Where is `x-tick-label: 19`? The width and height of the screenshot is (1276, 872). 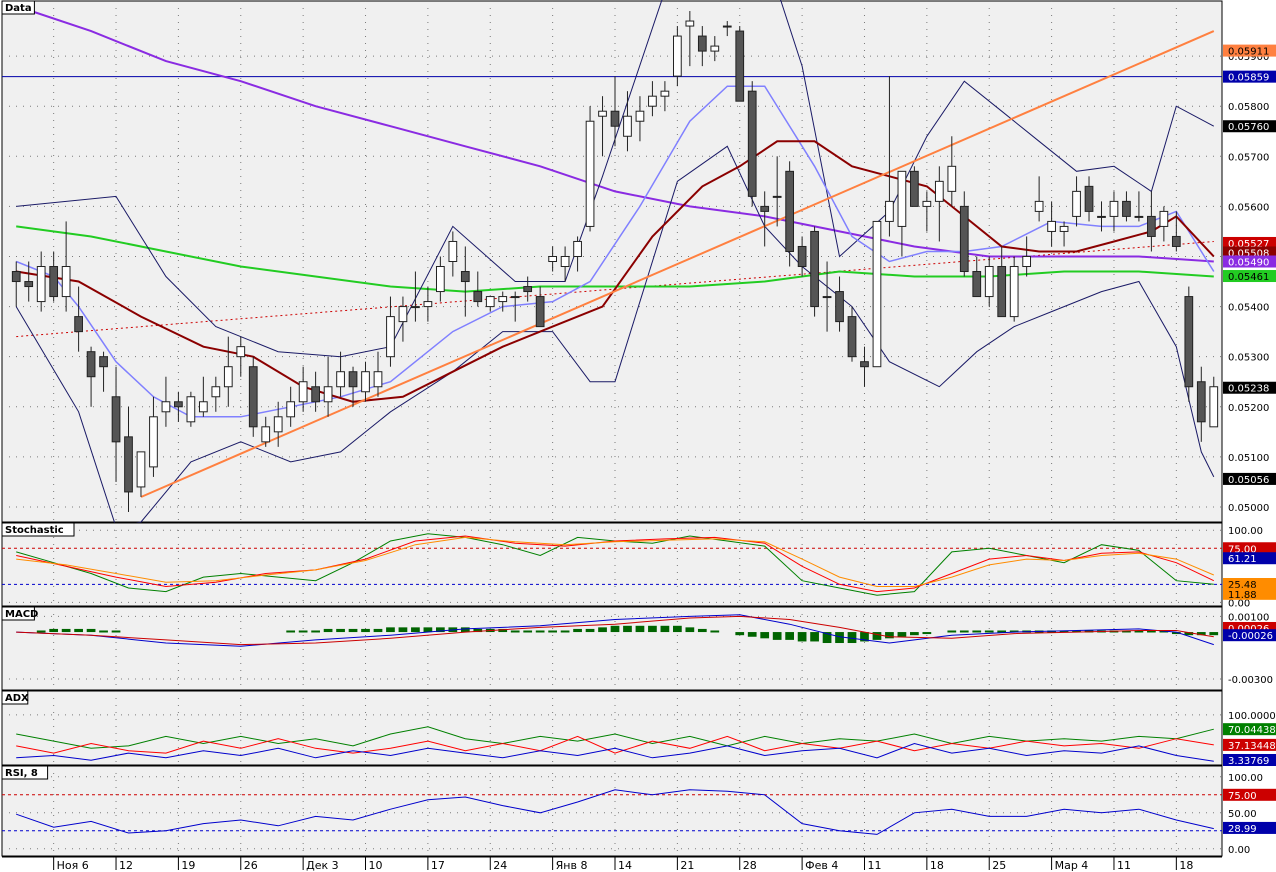
x-tick-label: 19 is located at coordinates (188, 865).